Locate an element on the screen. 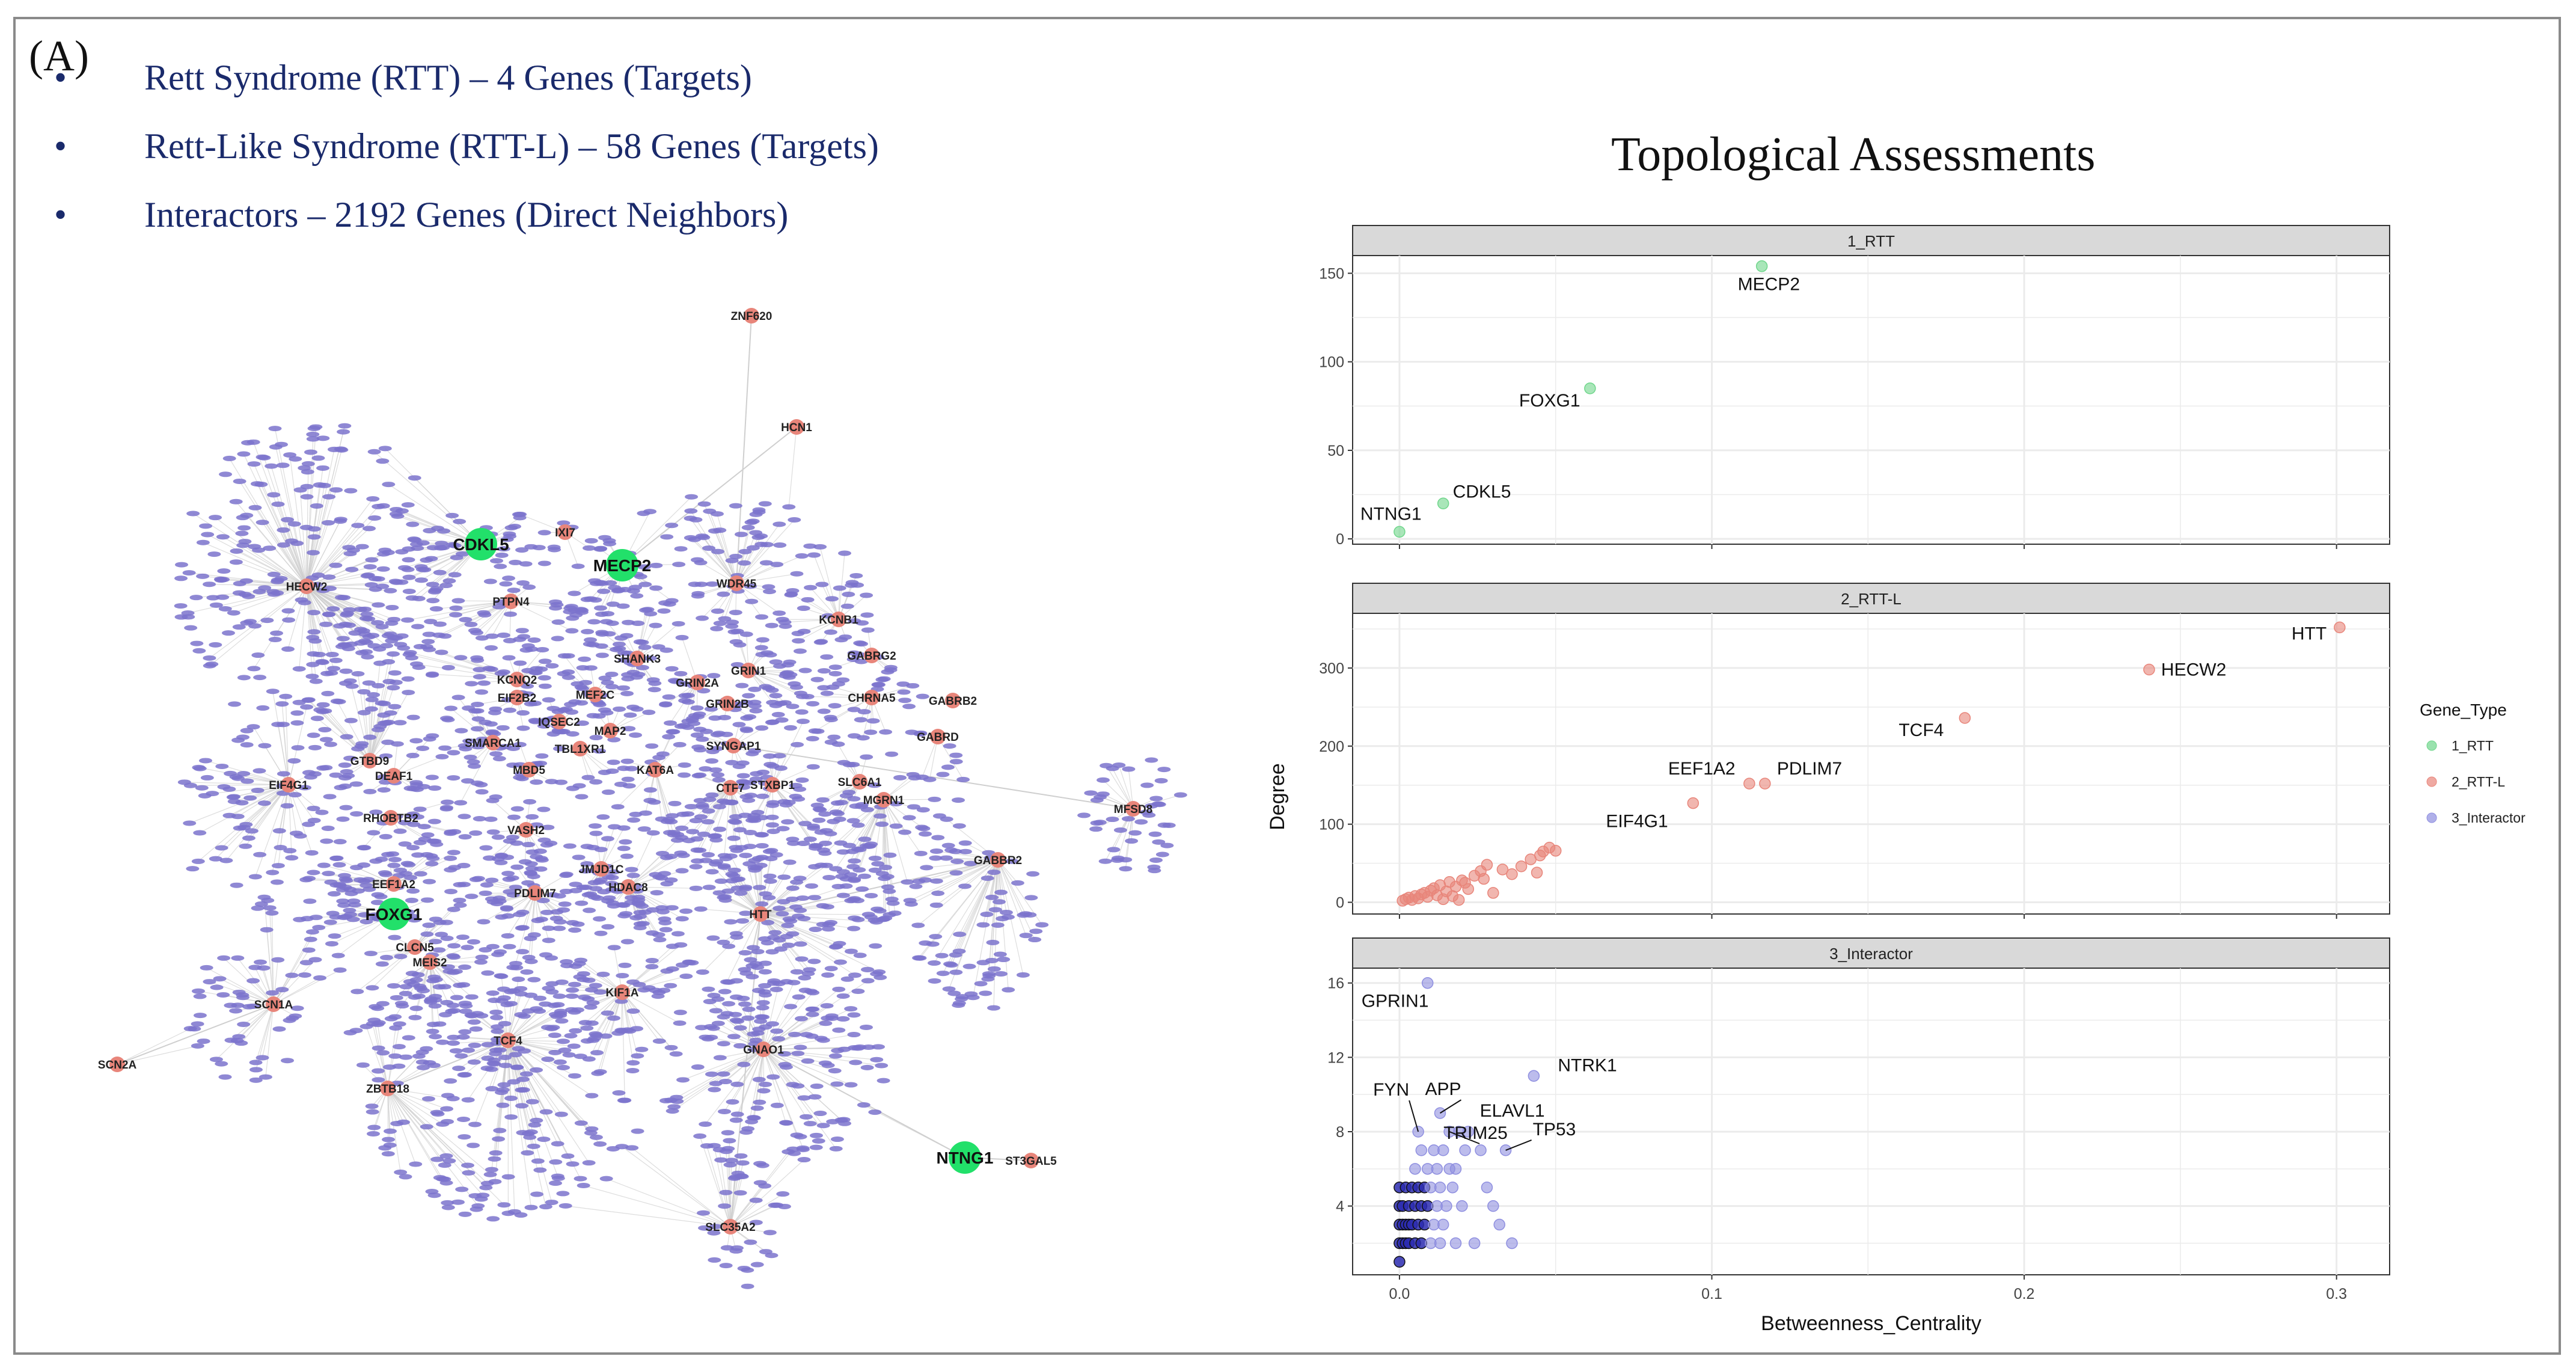  gene-node-label: KIF1A is located at coordinates (622, 993).